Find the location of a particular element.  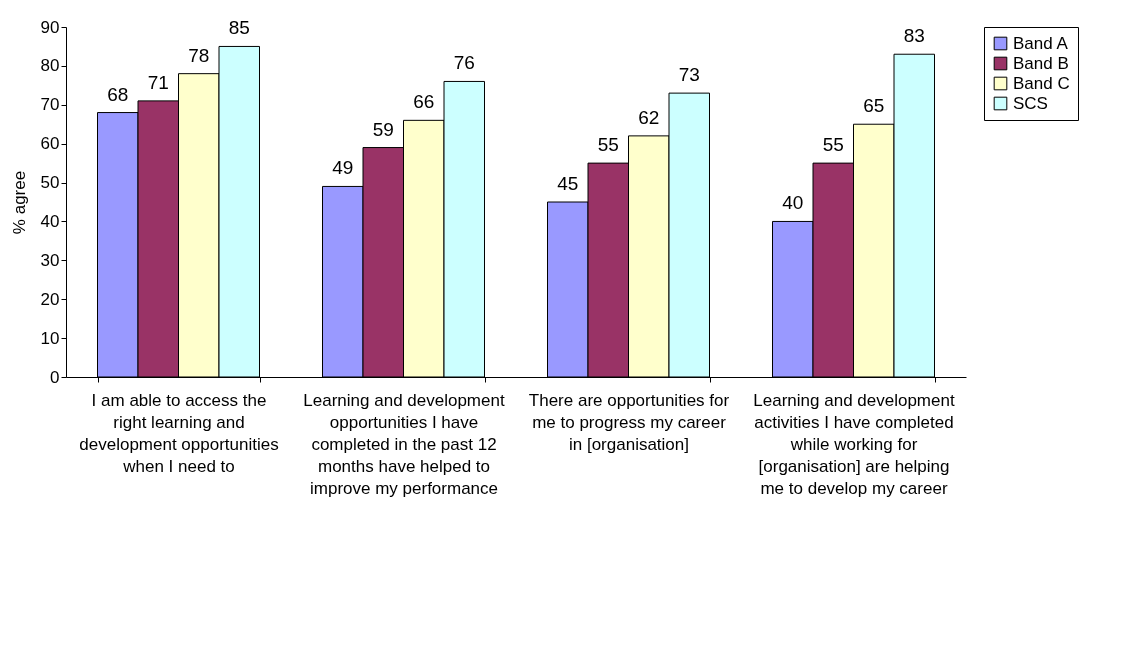

data-label: 65 is located at coordinates (874, 106).